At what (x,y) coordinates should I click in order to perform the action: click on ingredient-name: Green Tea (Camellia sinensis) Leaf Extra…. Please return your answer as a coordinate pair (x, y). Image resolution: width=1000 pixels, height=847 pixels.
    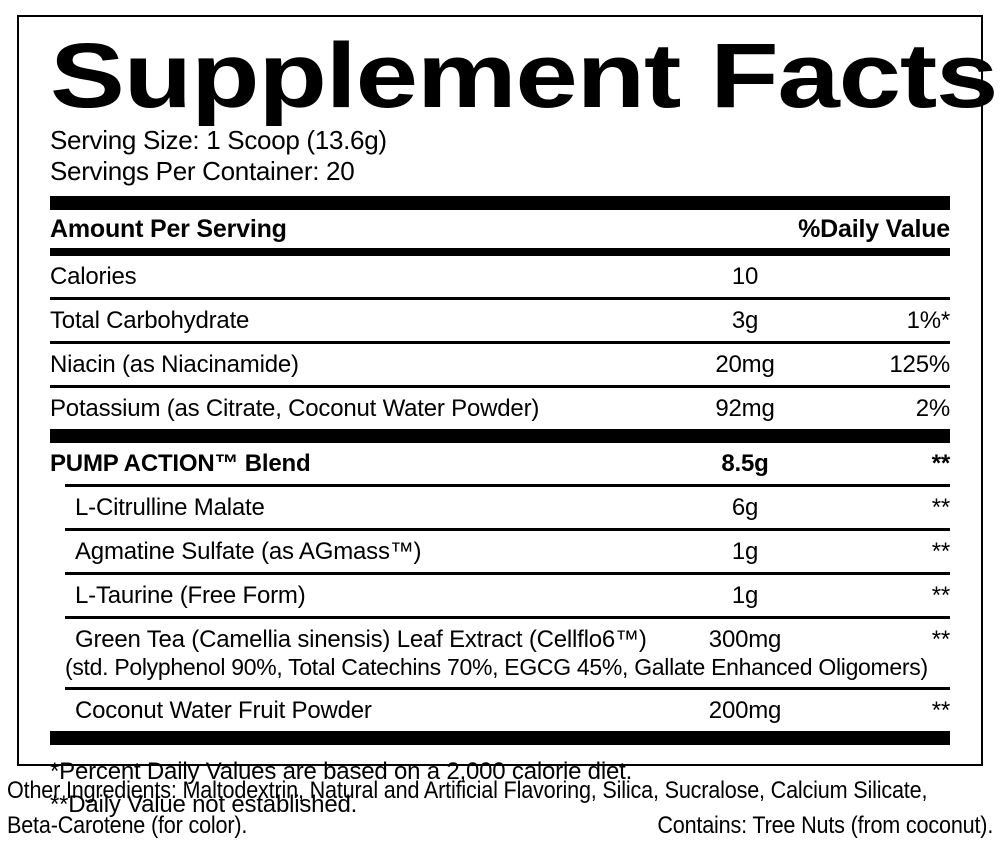
    Looking at the image, I should click on (361, 639).